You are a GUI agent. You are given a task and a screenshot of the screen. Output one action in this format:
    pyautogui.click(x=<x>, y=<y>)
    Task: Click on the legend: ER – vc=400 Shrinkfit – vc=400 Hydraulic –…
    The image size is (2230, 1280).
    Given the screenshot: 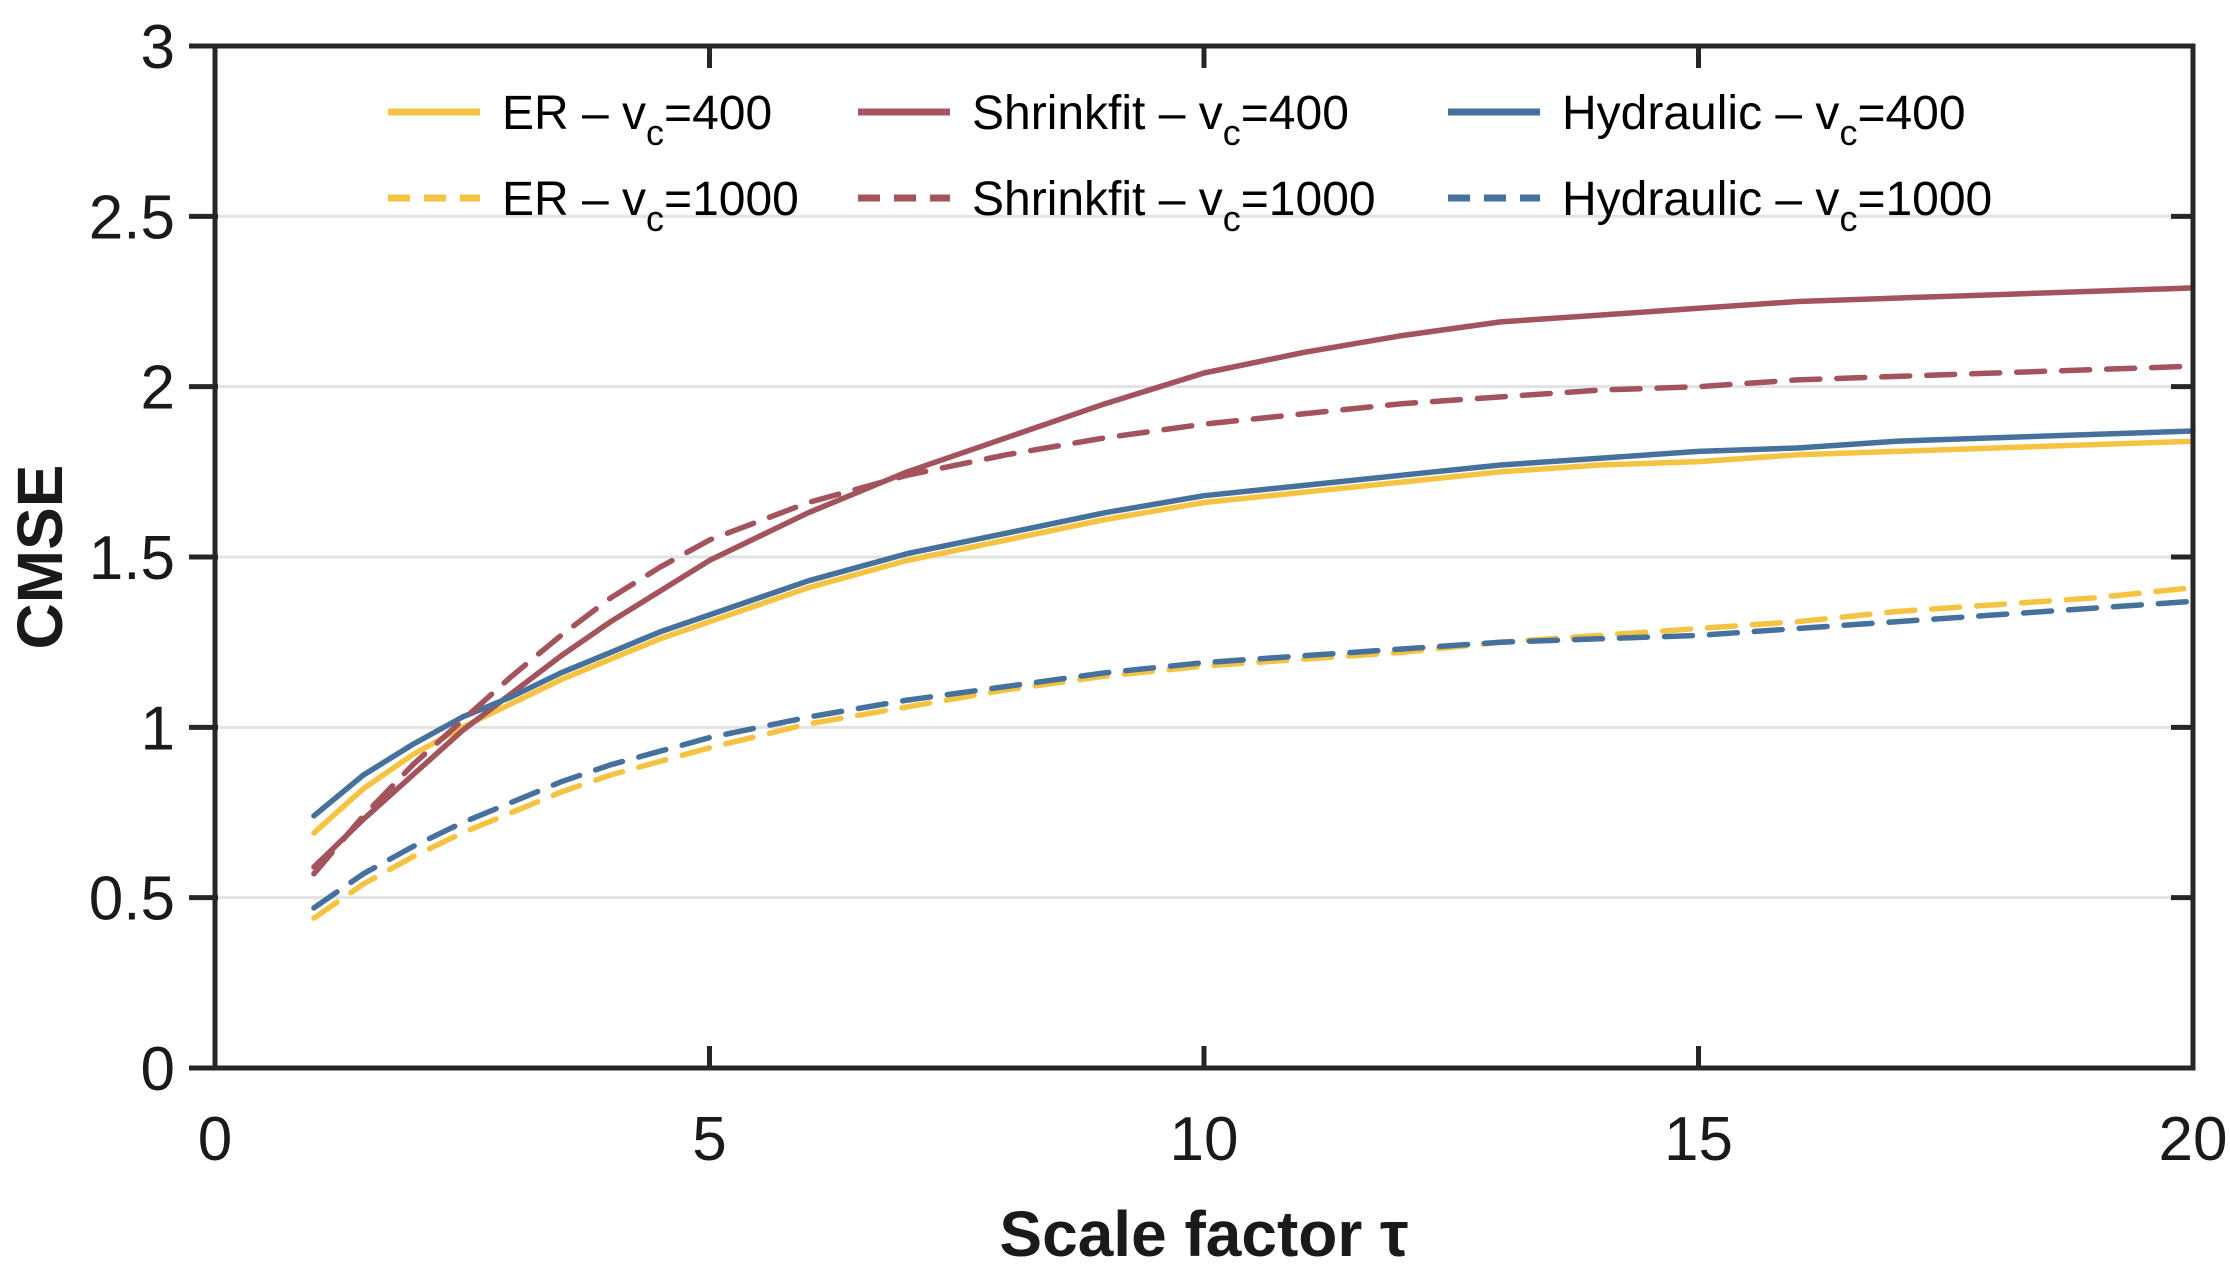 What is the action you would take?
    pyautogui.click(x=1190, y=163)
    